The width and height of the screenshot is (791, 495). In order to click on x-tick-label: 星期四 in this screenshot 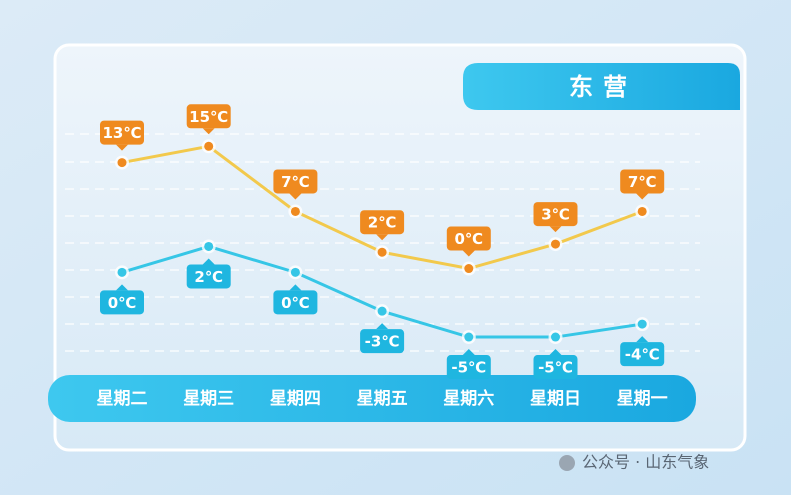, I will do `click(295, 399)`.